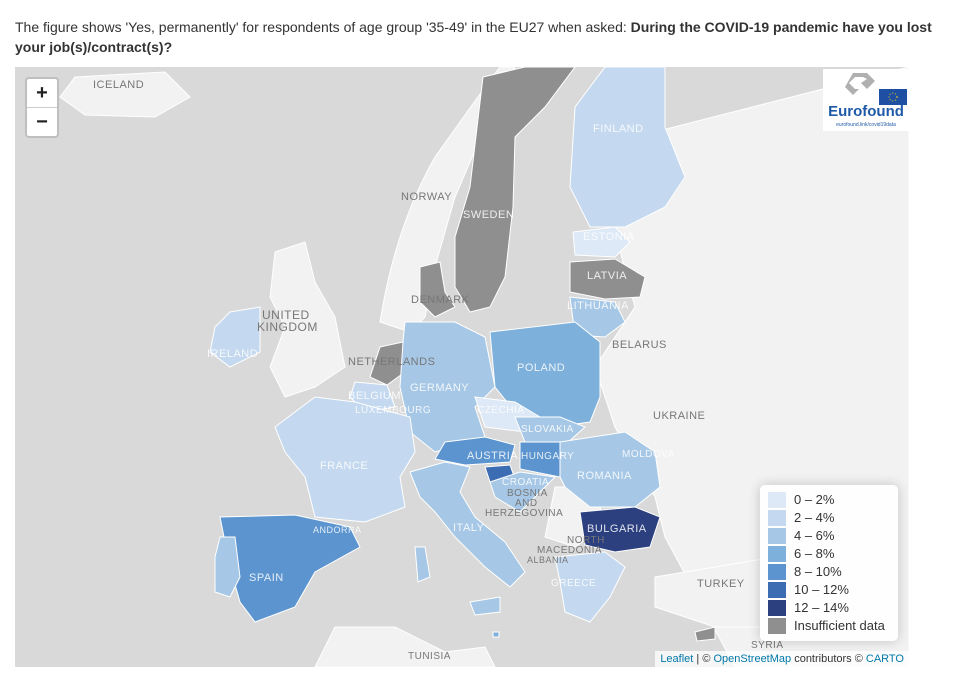  Describe the element at coordinates (429, 656) in the screenshot. I see `label-tunisia: TUNISIA` at that location.